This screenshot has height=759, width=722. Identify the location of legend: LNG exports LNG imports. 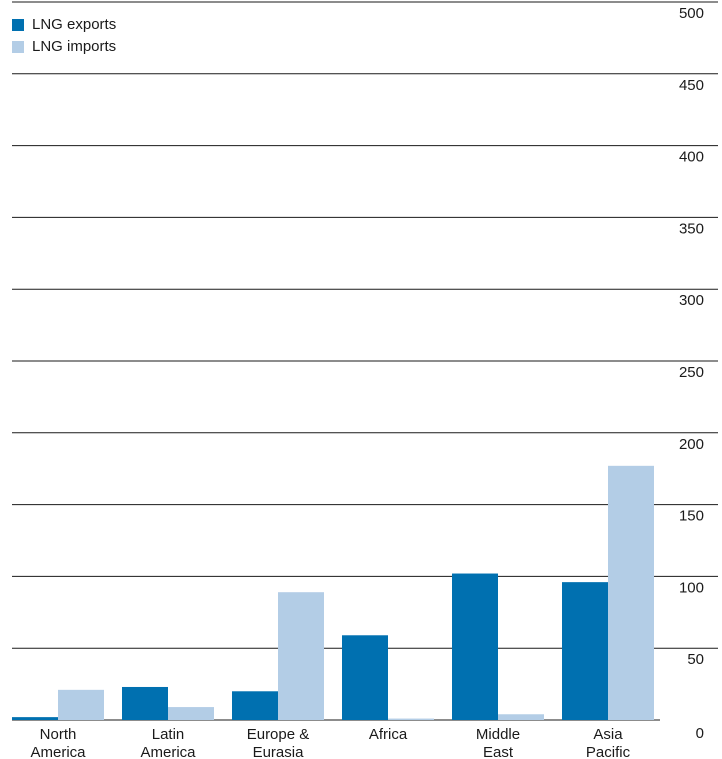
(64, 36).